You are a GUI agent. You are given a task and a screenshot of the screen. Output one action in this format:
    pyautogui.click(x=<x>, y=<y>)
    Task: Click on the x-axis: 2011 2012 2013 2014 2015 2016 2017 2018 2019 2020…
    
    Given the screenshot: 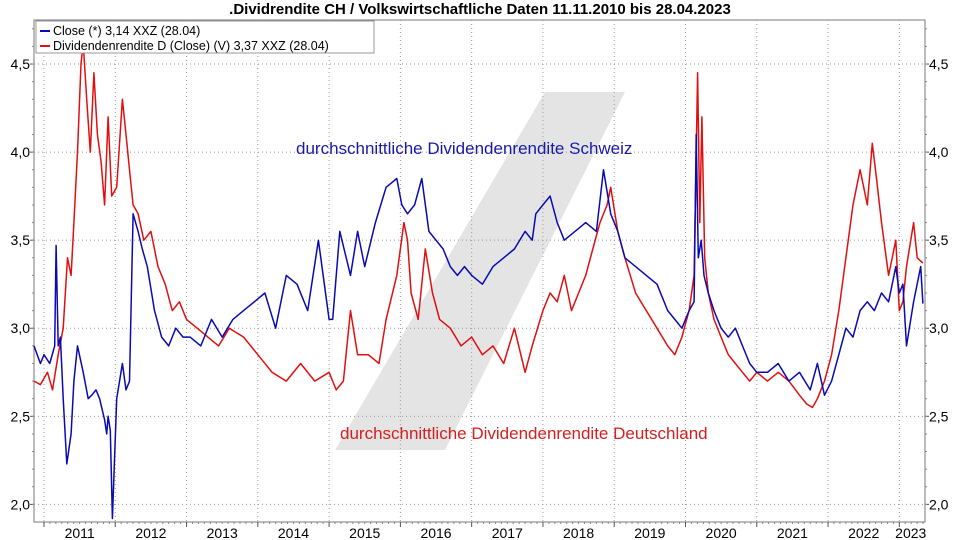 What is the action you would take?
    pyautogui.click(x=485, y=531)
    